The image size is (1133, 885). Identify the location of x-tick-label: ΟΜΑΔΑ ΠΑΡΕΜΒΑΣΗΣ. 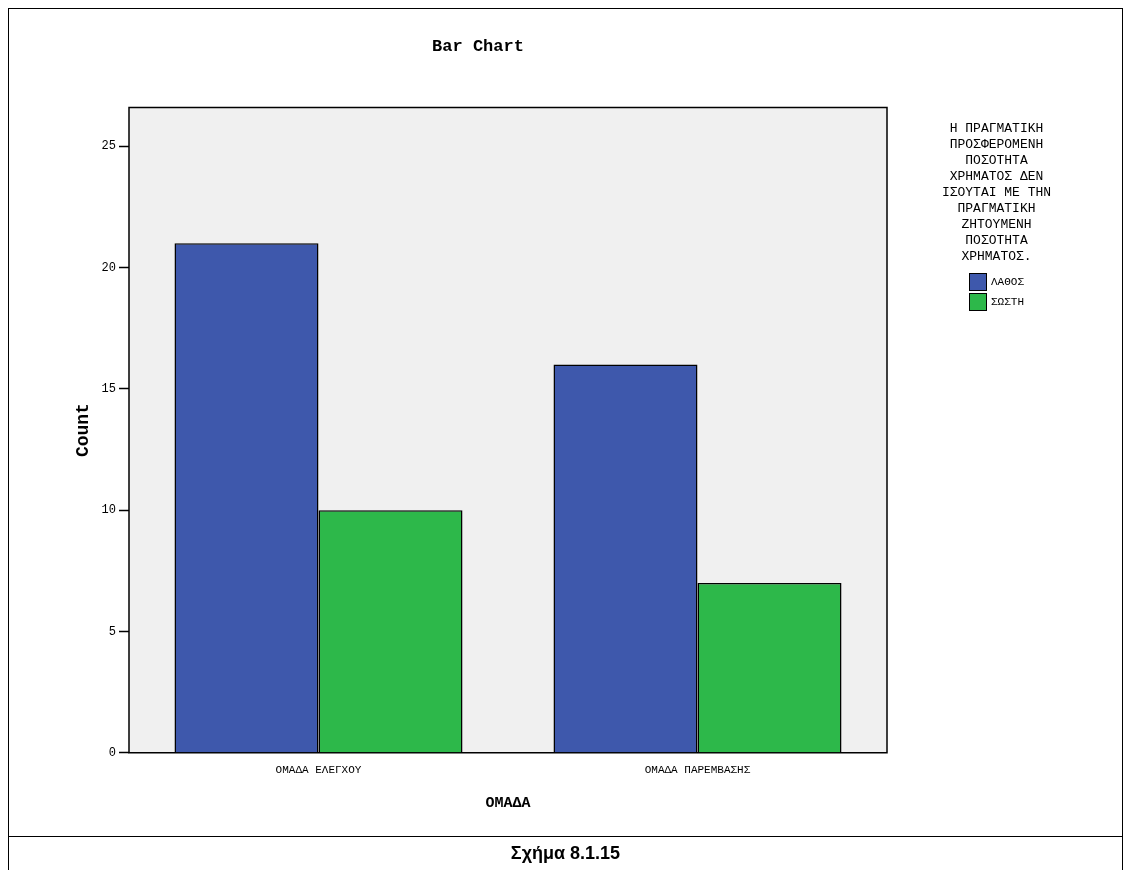
(697, 770).